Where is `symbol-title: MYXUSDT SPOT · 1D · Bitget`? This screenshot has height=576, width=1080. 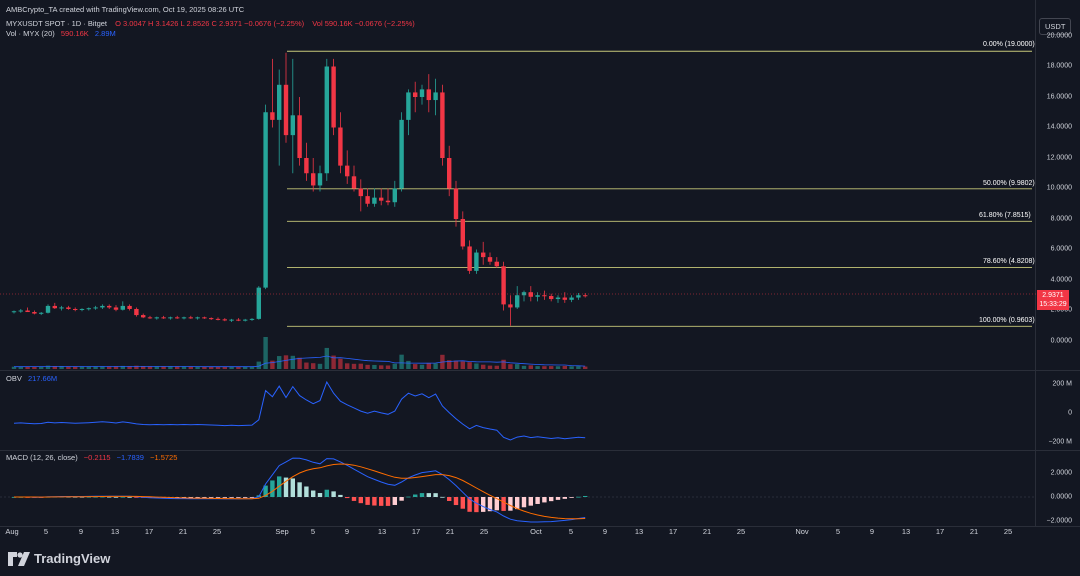 symbol-title: MYXUSDT SPOT · 1D · Bitget is located at coordinates (56, 23).